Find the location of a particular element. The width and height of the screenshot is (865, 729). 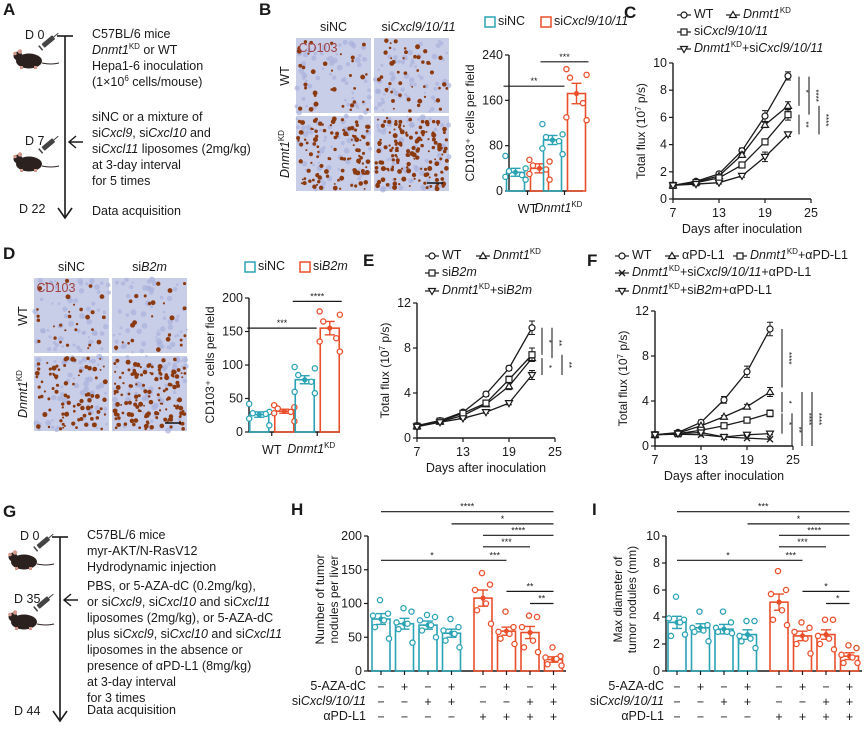

chart-F-marker is located at coordinates (770, 434).